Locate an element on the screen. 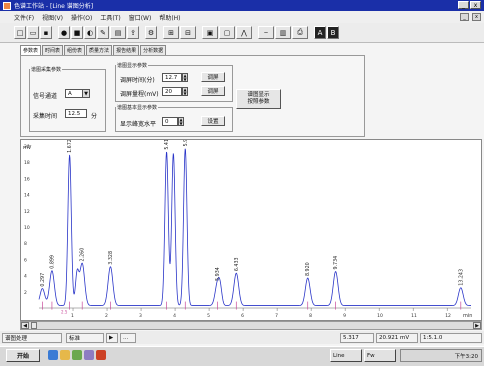 The height and width of the screenshot is (366, 484). time-apply-button: 调屏 is located at coordinates (213, 77).